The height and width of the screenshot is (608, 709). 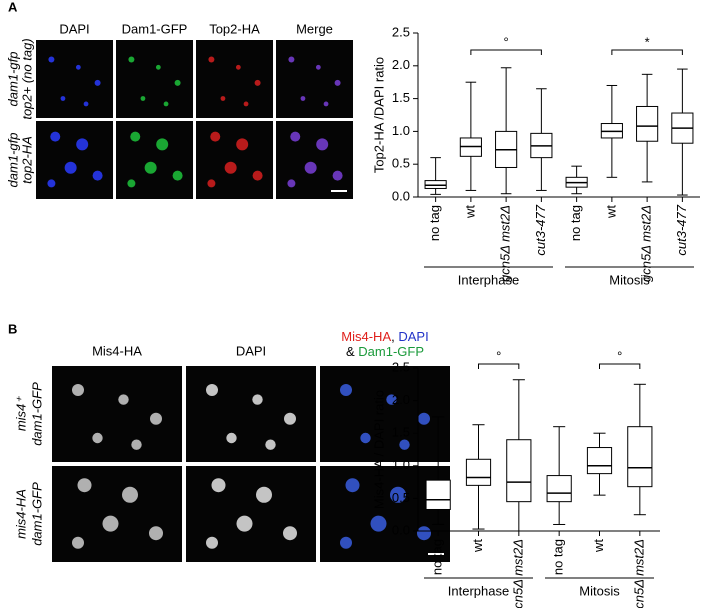 What do you see at coordinates (352, 351) in the screenshot?
I see `merge-header-part: &` at bounding box center [352, 351].